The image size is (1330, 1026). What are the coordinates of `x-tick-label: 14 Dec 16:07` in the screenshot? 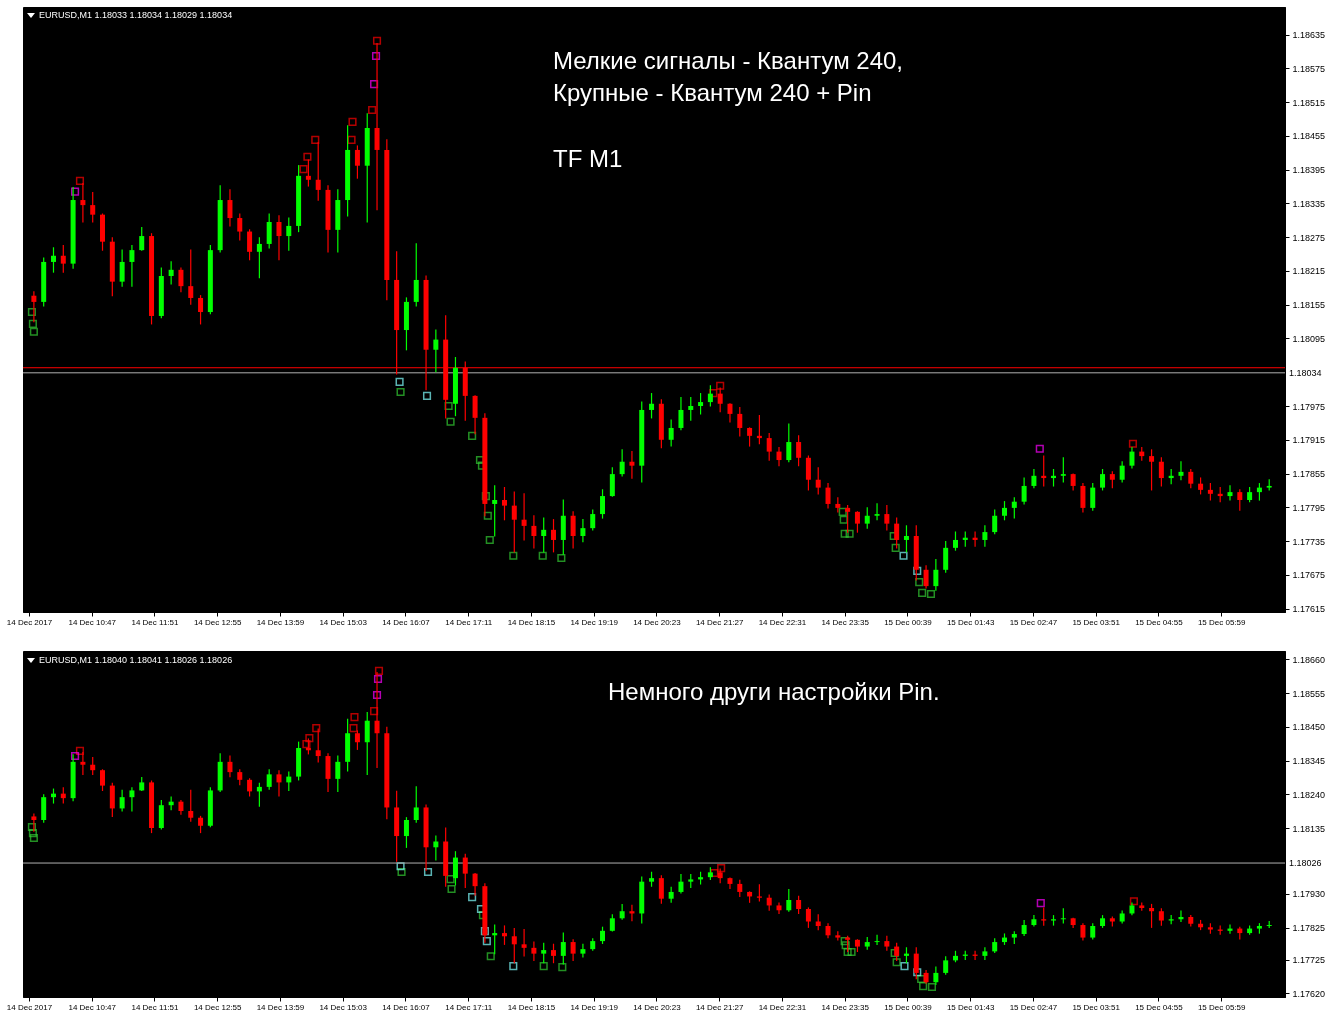 It's located at (406, 1007).